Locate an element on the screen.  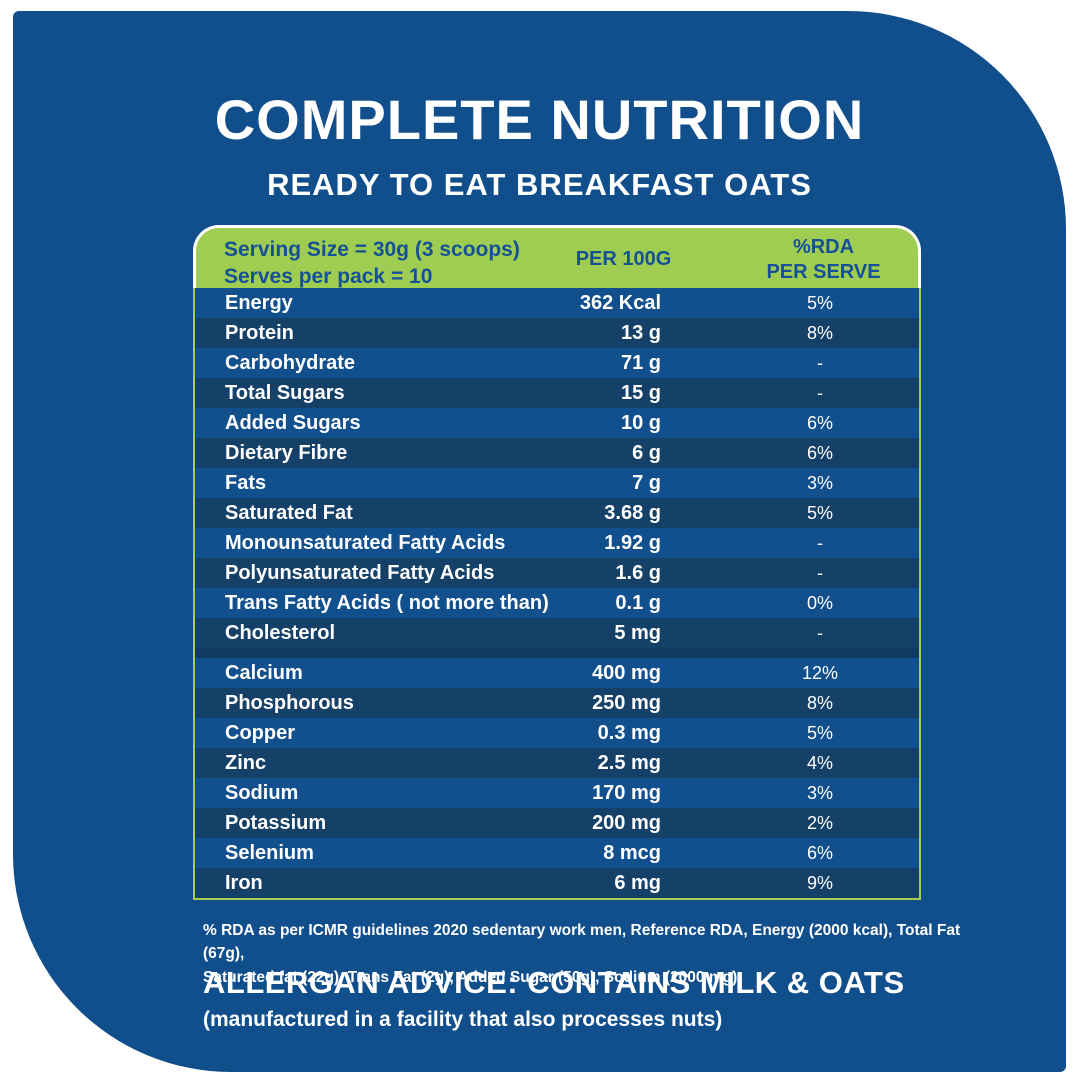
column-header-per-100g: PER 100G is located at coordinates (623, 259).